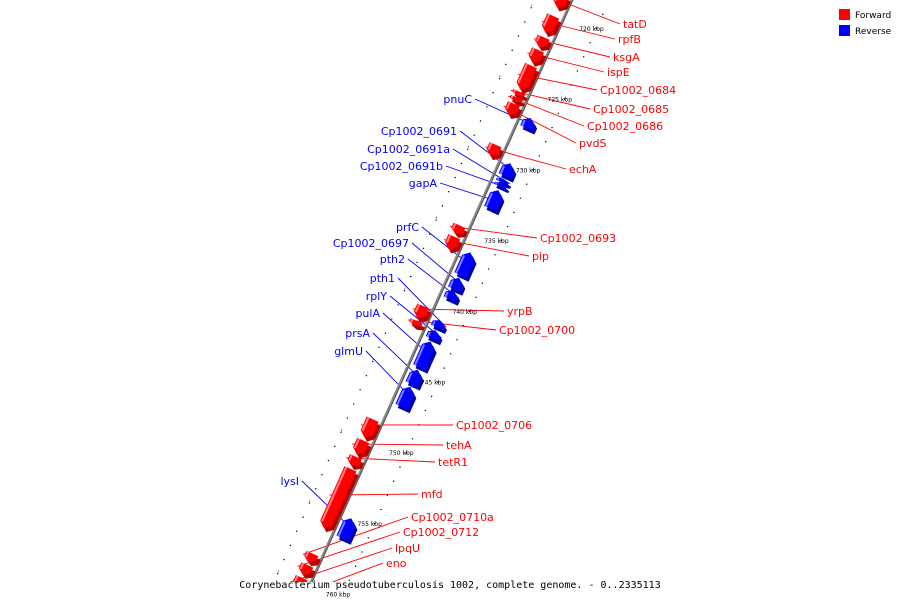 This screenshot has width=900, height=600. I want to click on gene-lpqU, so click(300, 586).